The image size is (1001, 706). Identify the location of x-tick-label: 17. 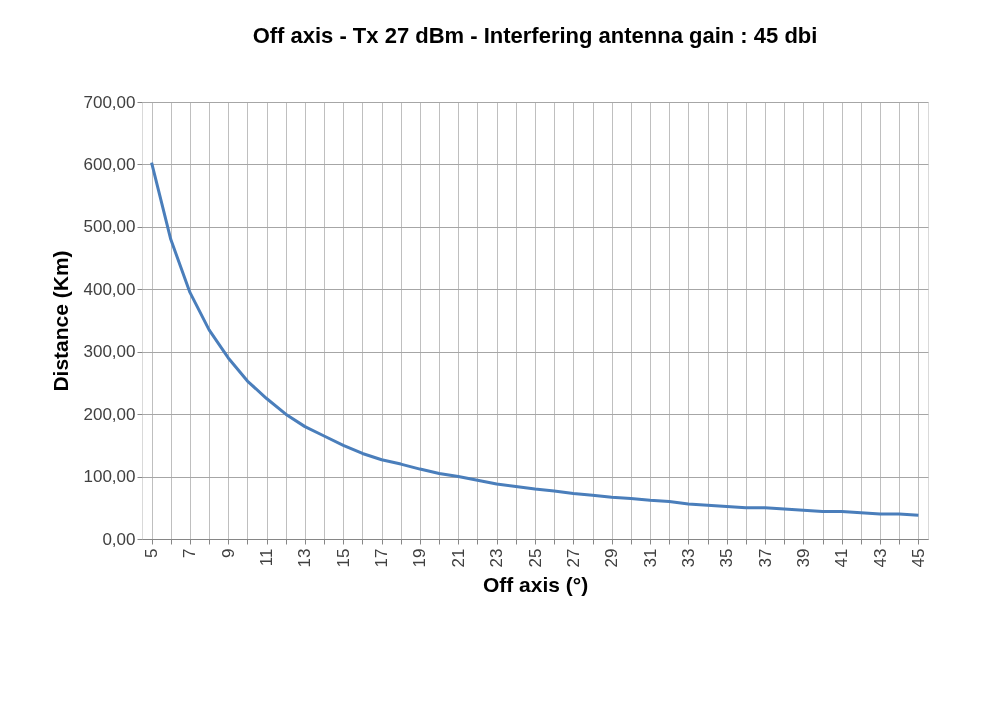
(382, 558).